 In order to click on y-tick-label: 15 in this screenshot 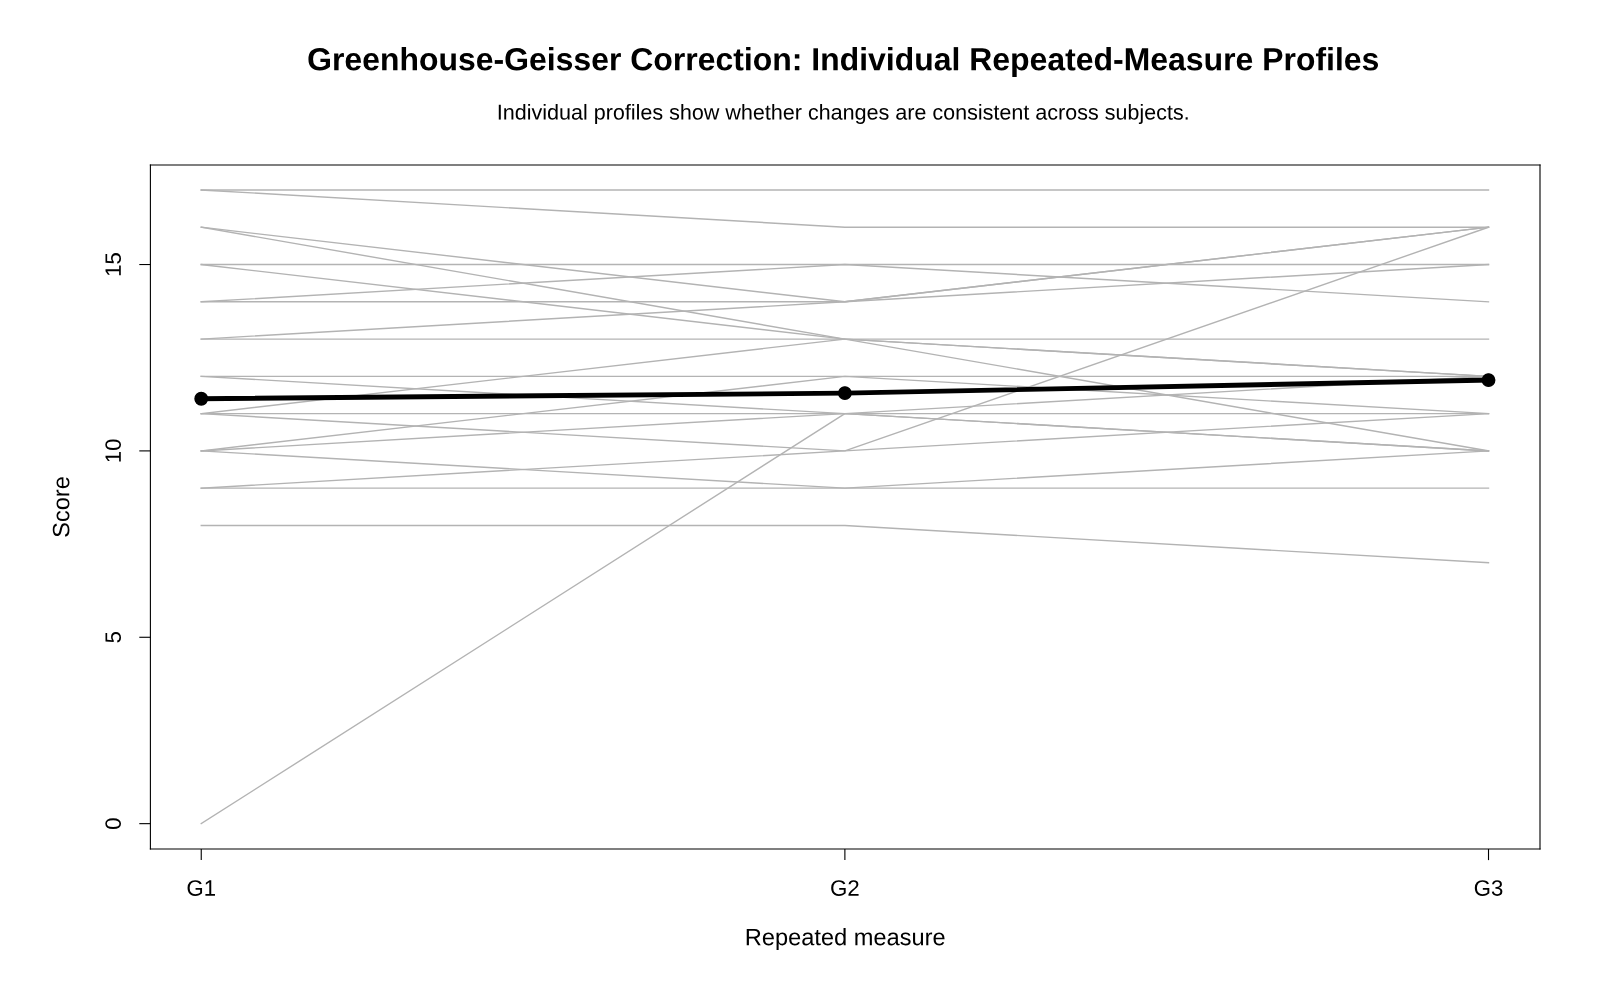, I will do `click(113, 264)`.